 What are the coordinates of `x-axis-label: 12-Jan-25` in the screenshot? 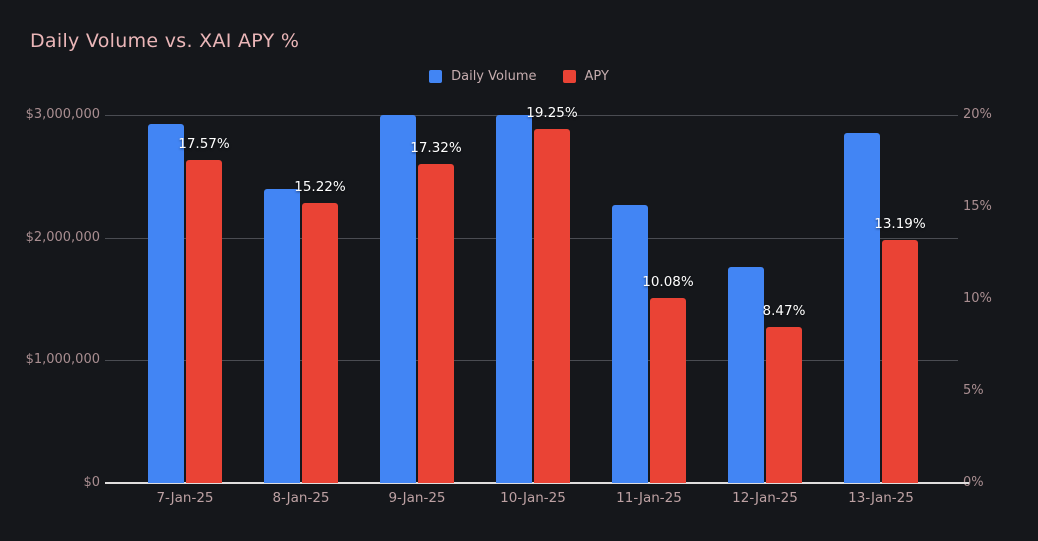 It's located at (765, 498).